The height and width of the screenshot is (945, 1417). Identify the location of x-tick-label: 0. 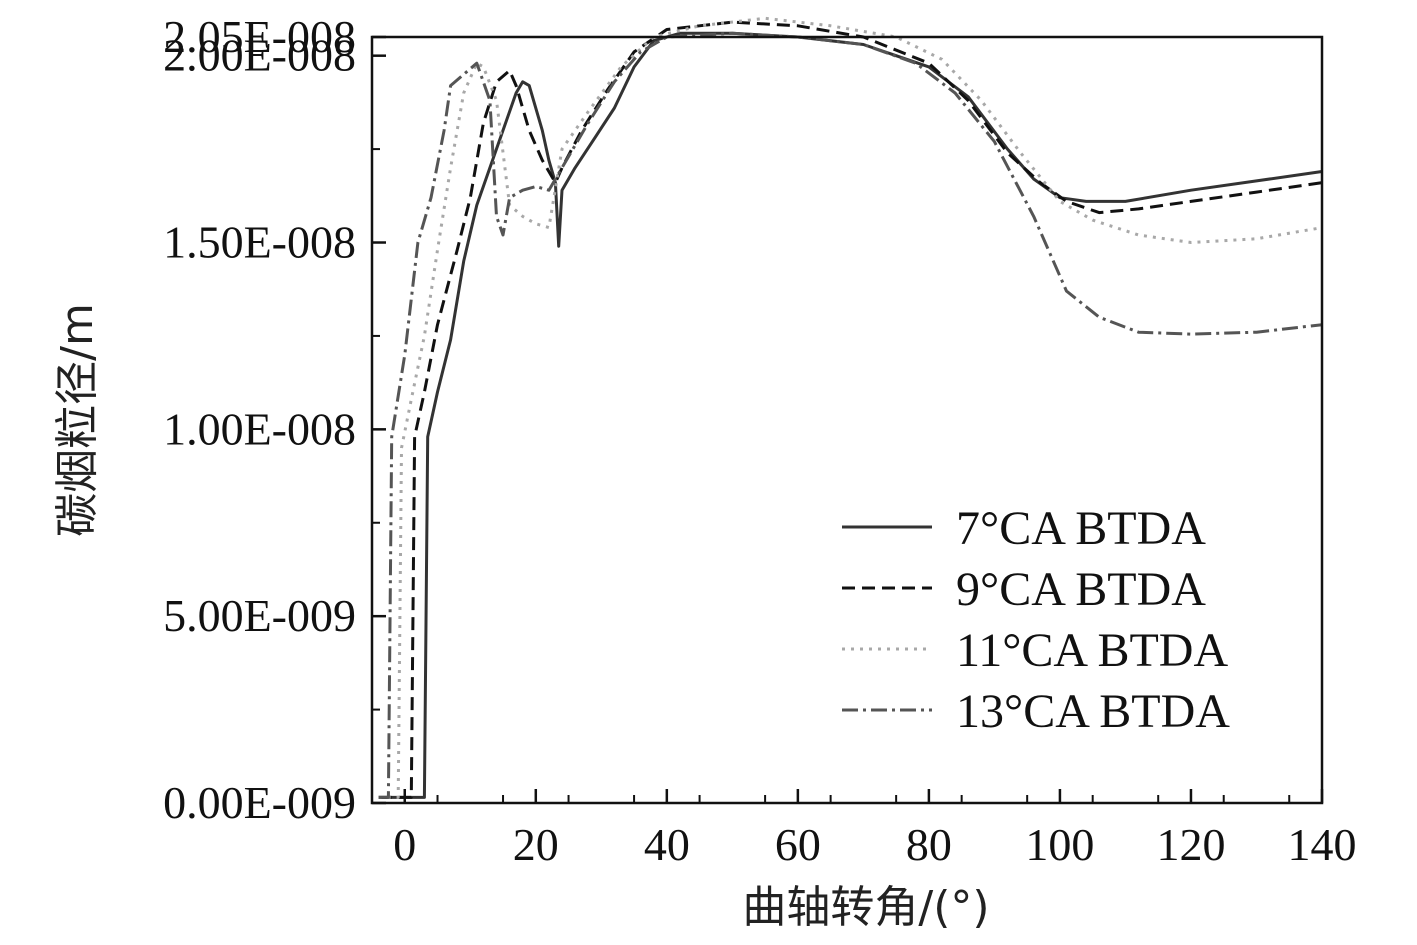
(404, 844).